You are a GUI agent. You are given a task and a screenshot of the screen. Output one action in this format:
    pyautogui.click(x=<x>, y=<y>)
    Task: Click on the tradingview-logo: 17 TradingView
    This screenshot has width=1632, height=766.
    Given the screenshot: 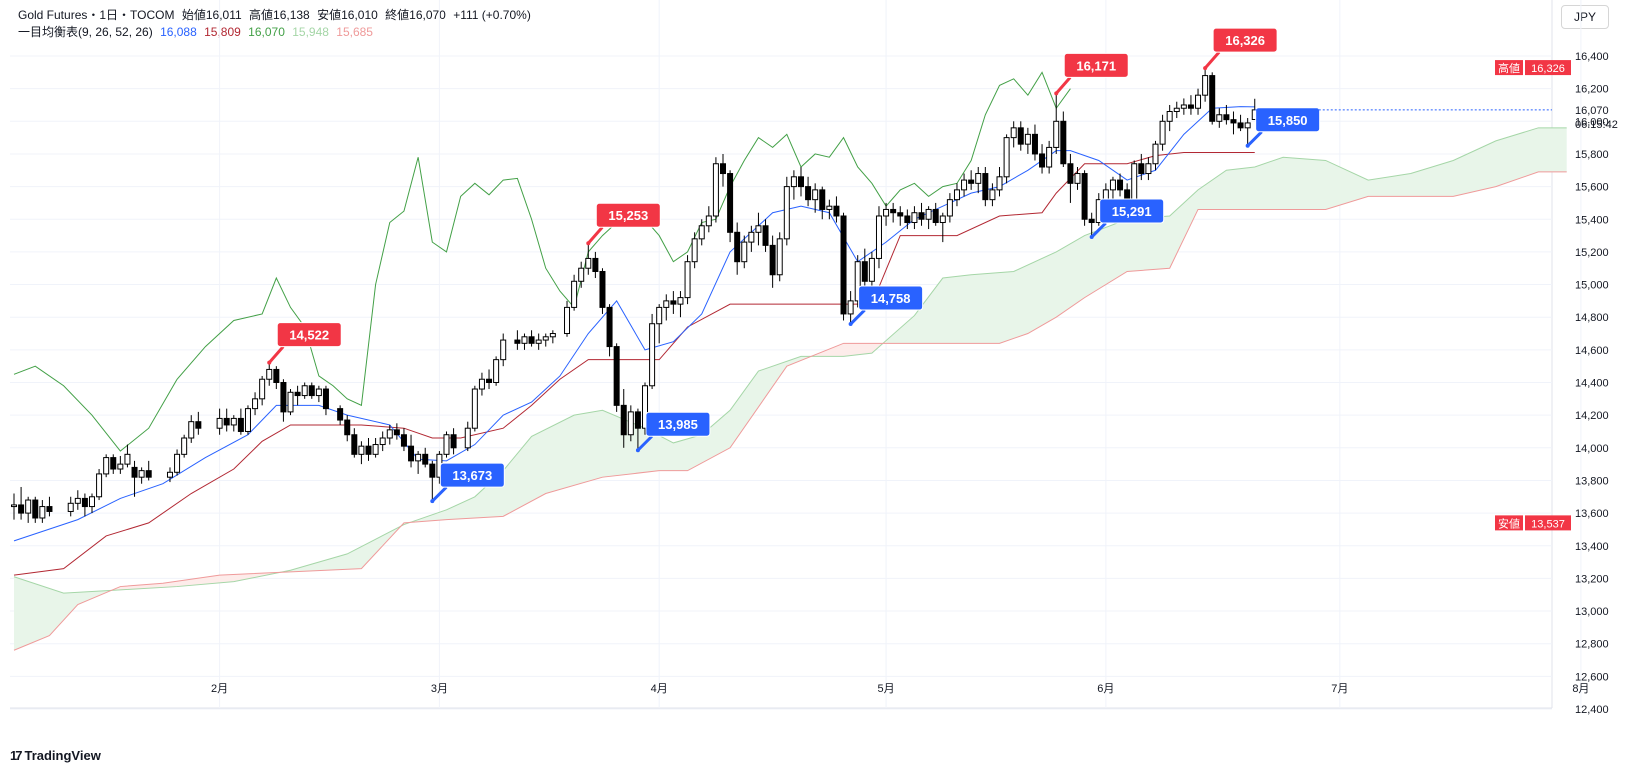 What is the action you would take?
    pyautogui.click(x=55, y=755)
    